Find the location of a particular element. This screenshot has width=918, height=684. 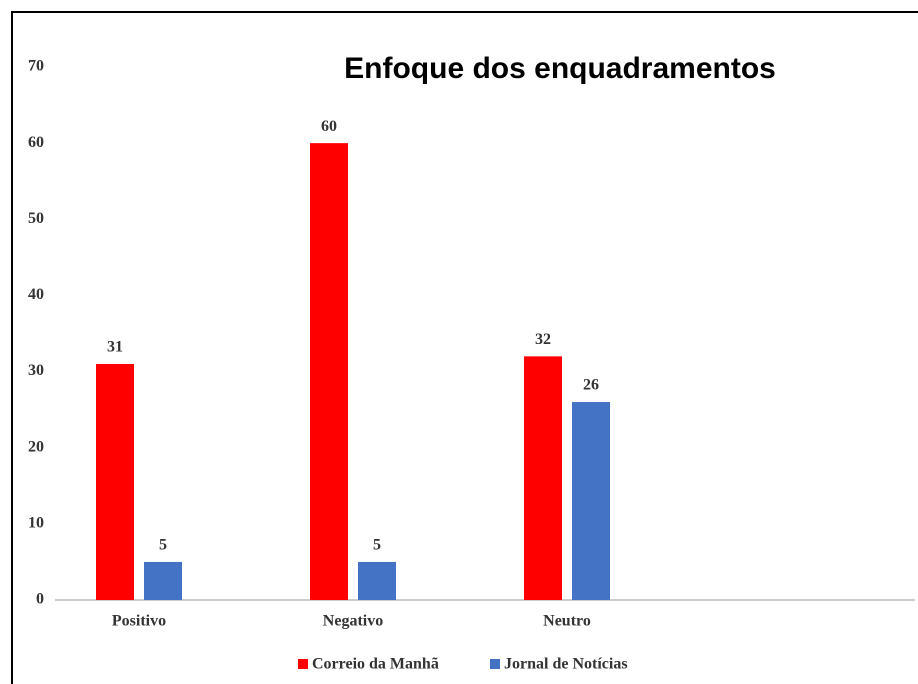

chart-title: Enfoque dos enquadramentos is located at coordinates (560, 68).